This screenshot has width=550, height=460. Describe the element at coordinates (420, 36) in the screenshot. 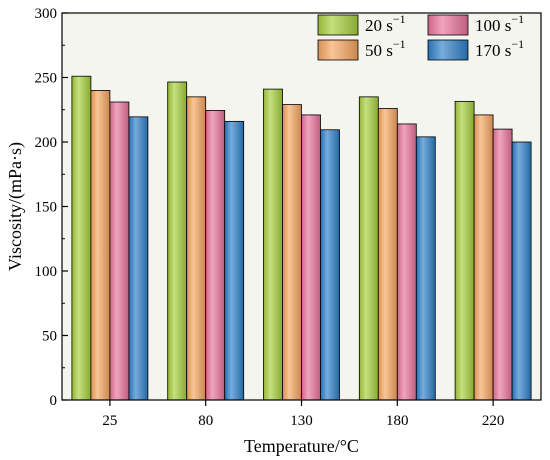

I see `legend: 20 s−1 100 s−1 50 s−1 170 s−1` at that location.